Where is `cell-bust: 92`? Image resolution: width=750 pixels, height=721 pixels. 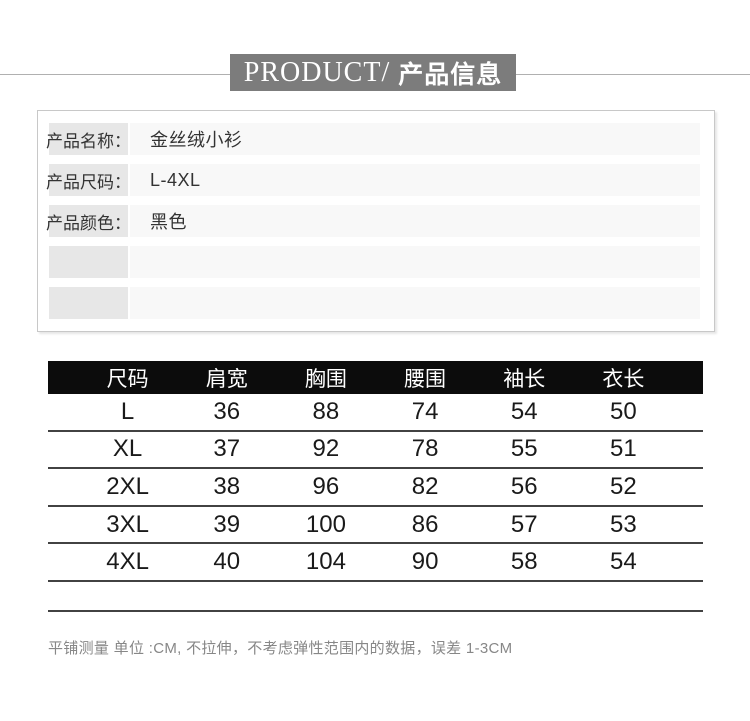
cell-bust: 92 is located at coordinates (326, 449).